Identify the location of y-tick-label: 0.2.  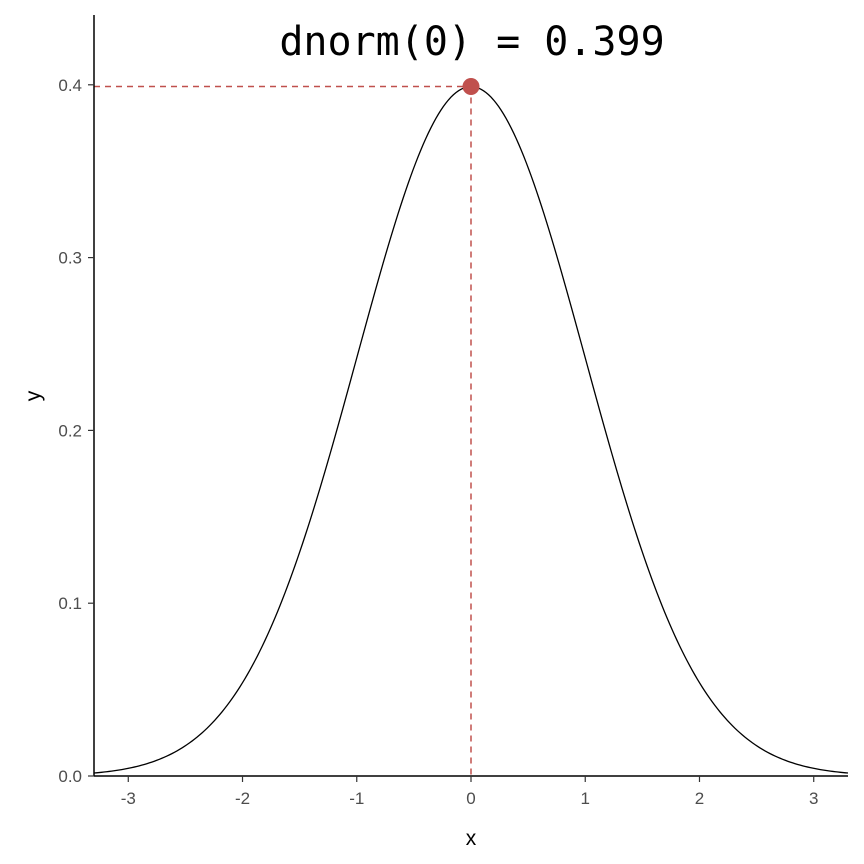
(70, 430).